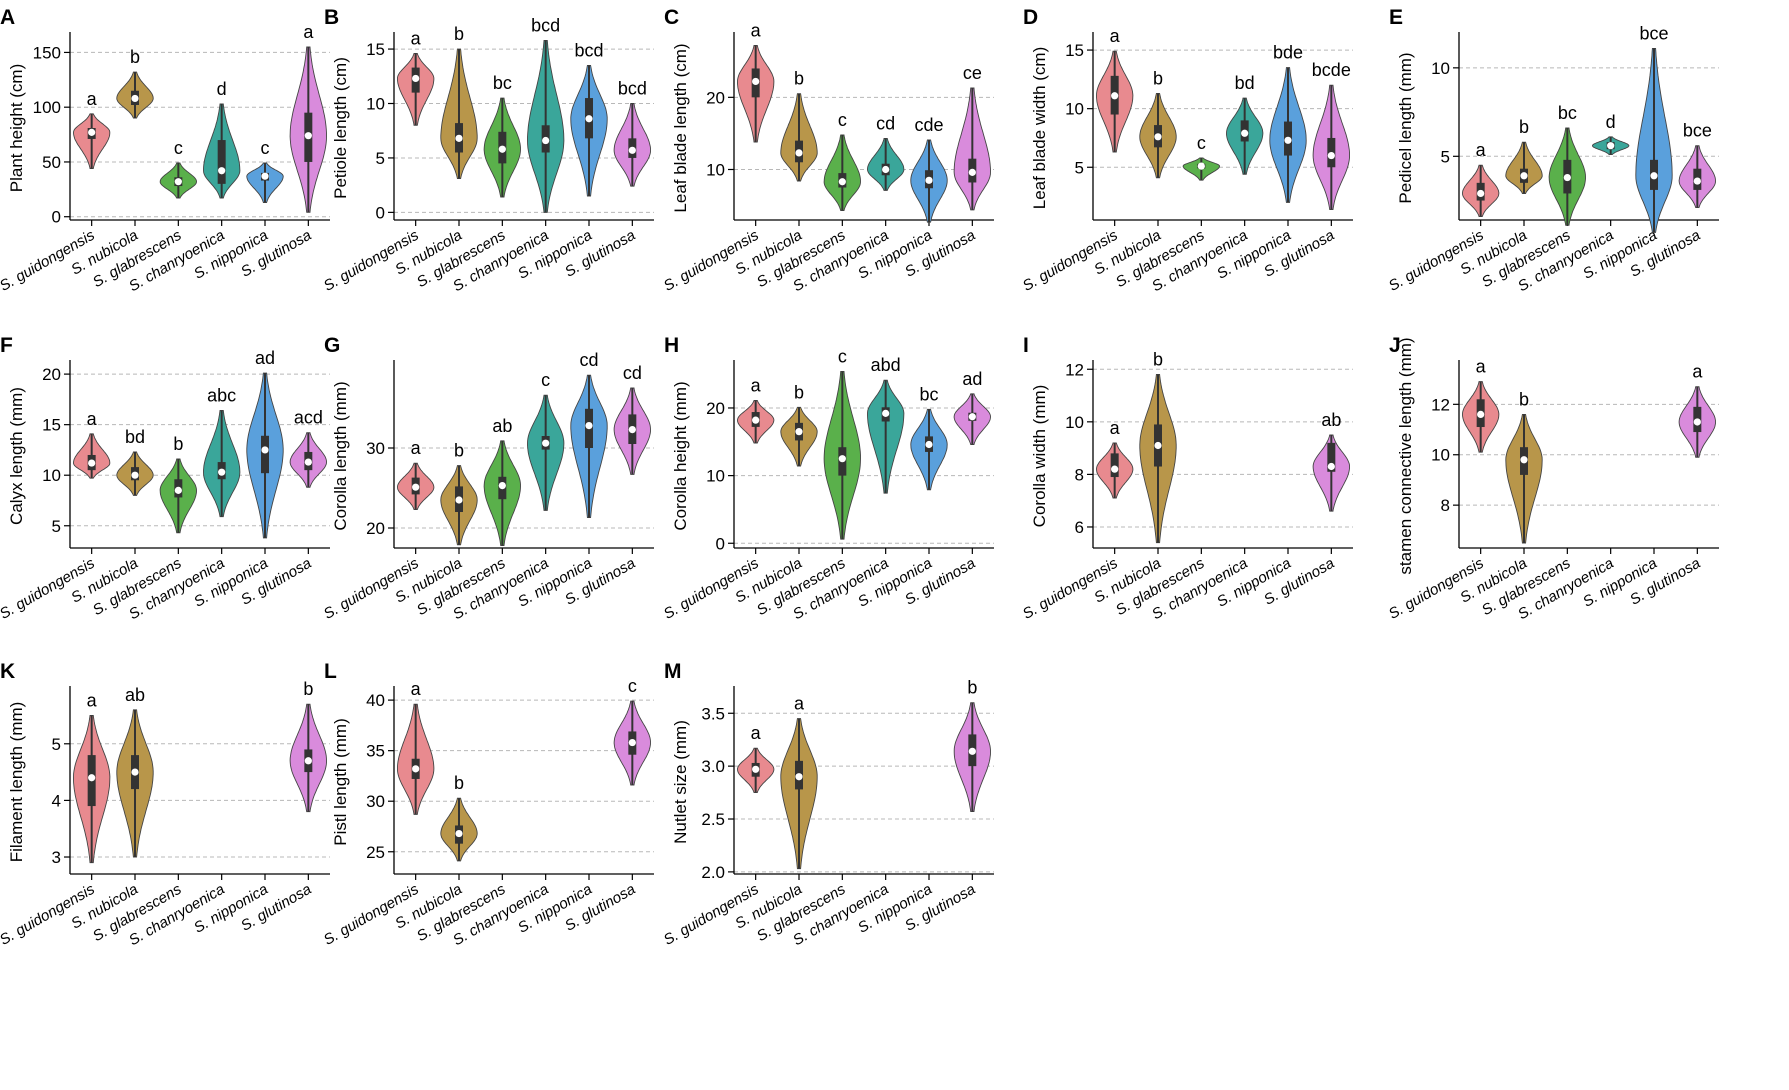 The height and width of the screenshot is (1090, 1789). I want to click on y-axis-label: Pedicel length (mm), so click(1405, 127).